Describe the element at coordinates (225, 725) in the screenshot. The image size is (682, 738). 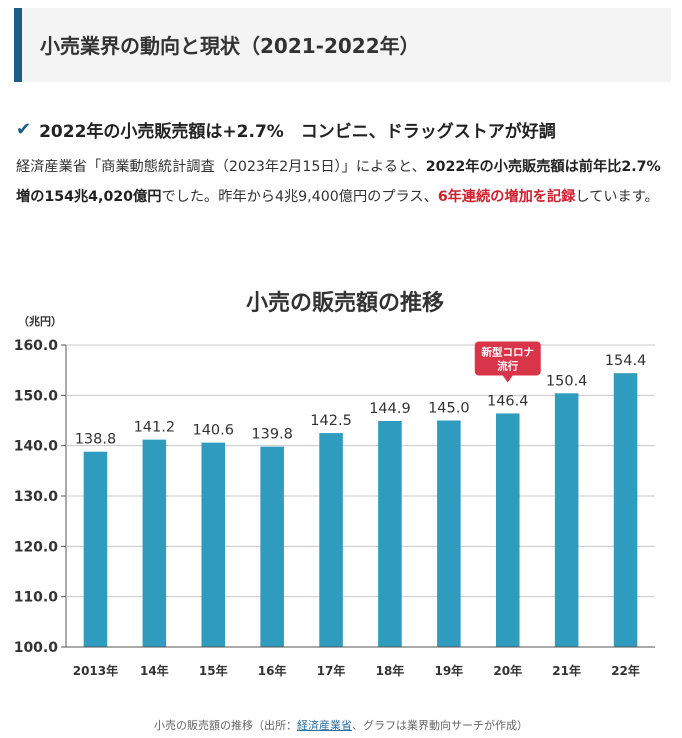
I see `caption-prefix: 小売の販売額の推移（出所：` at that location.